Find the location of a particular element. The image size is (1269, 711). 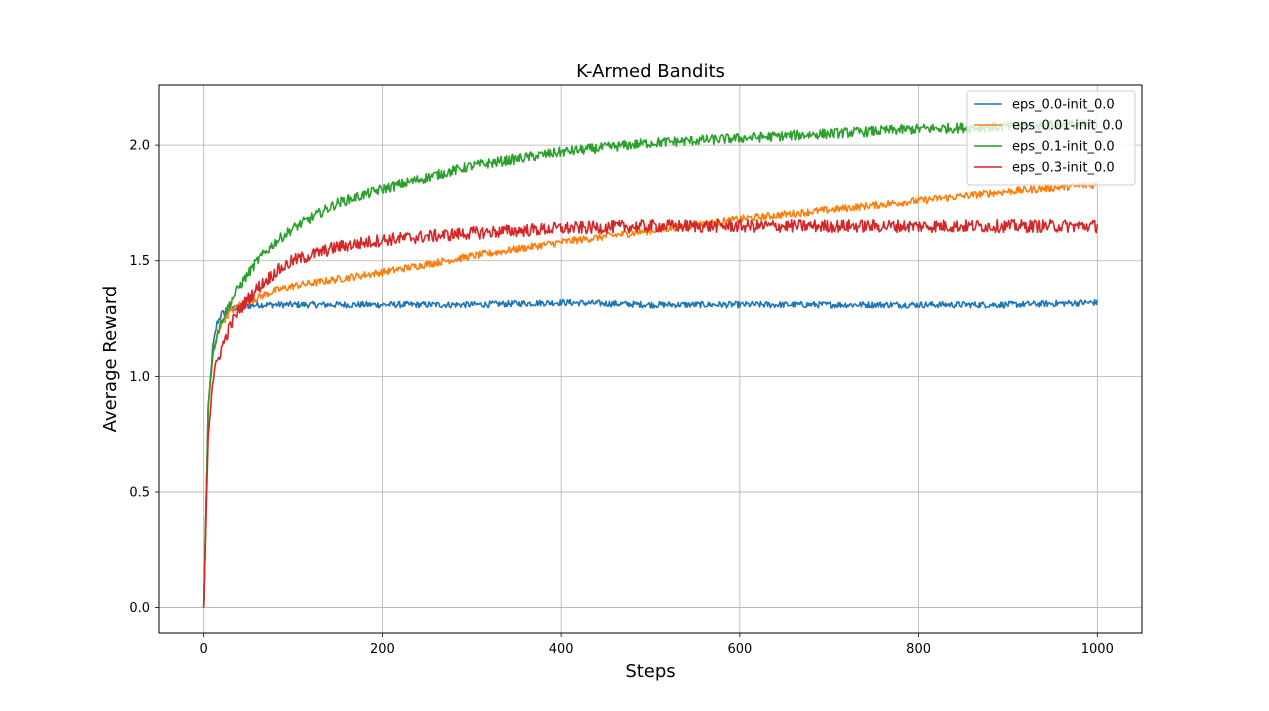

legend-label: eps_0.3-init_0.0 is located at coordinates (1063, 168).